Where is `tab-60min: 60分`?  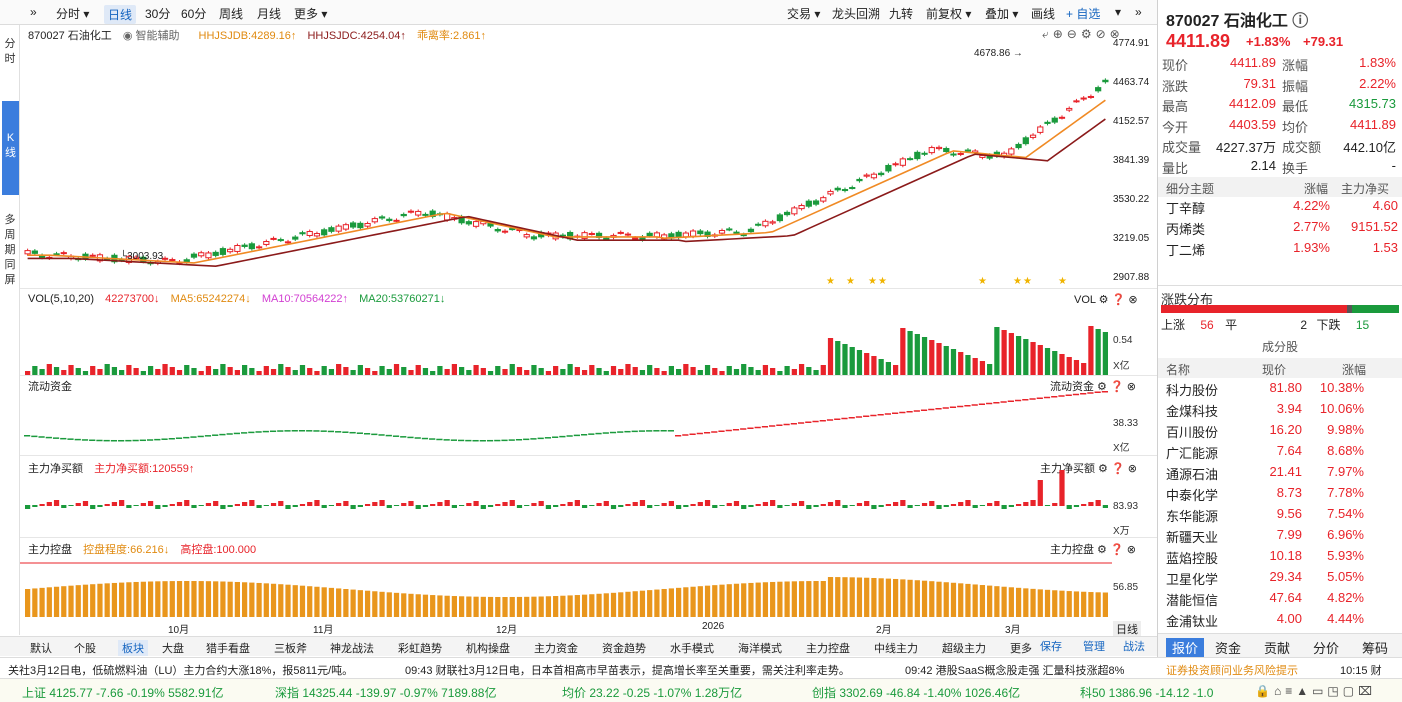
tab-60min: 60分 is located at coordinates (194, 14).